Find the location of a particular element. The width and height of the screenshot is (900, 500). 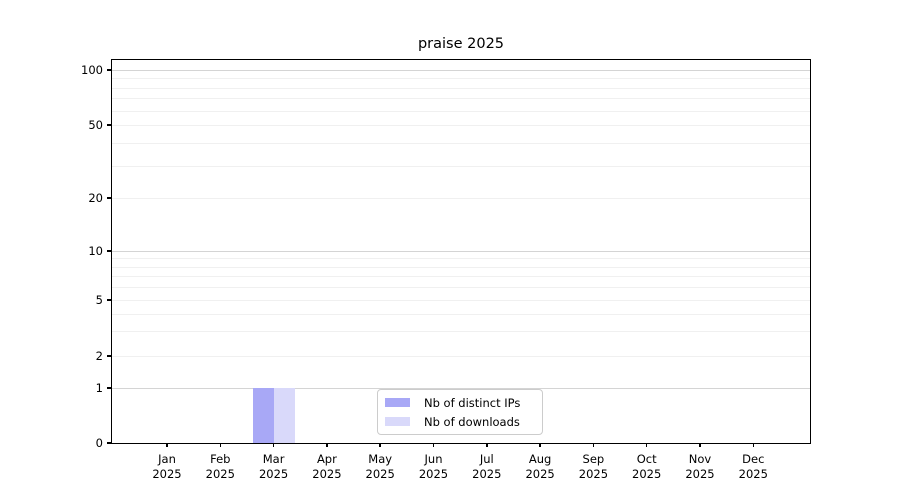

x-tick-label: Apr 2025 is located at coordinates (327, 466).